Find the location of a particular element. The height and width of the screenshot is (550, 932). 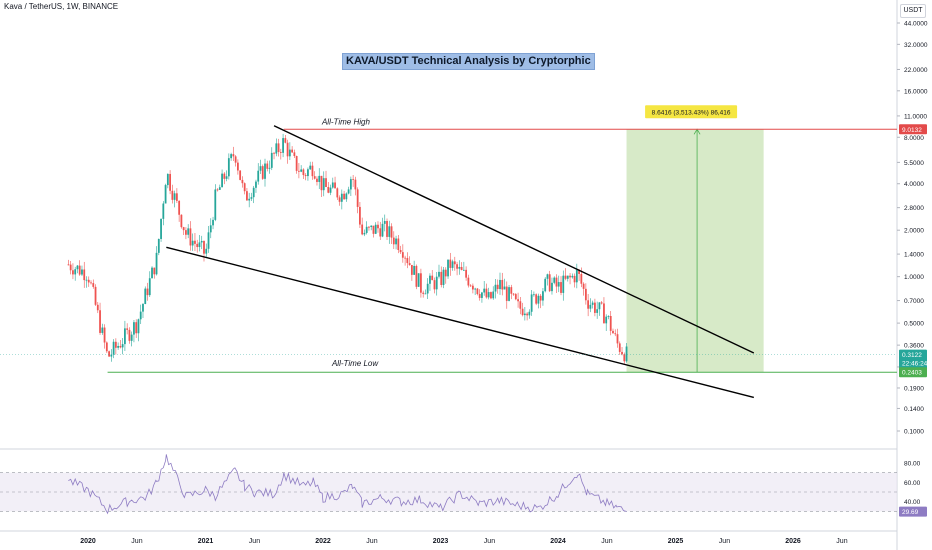

price-tick-label: 22.0000 is located at coordinates (916, 70).